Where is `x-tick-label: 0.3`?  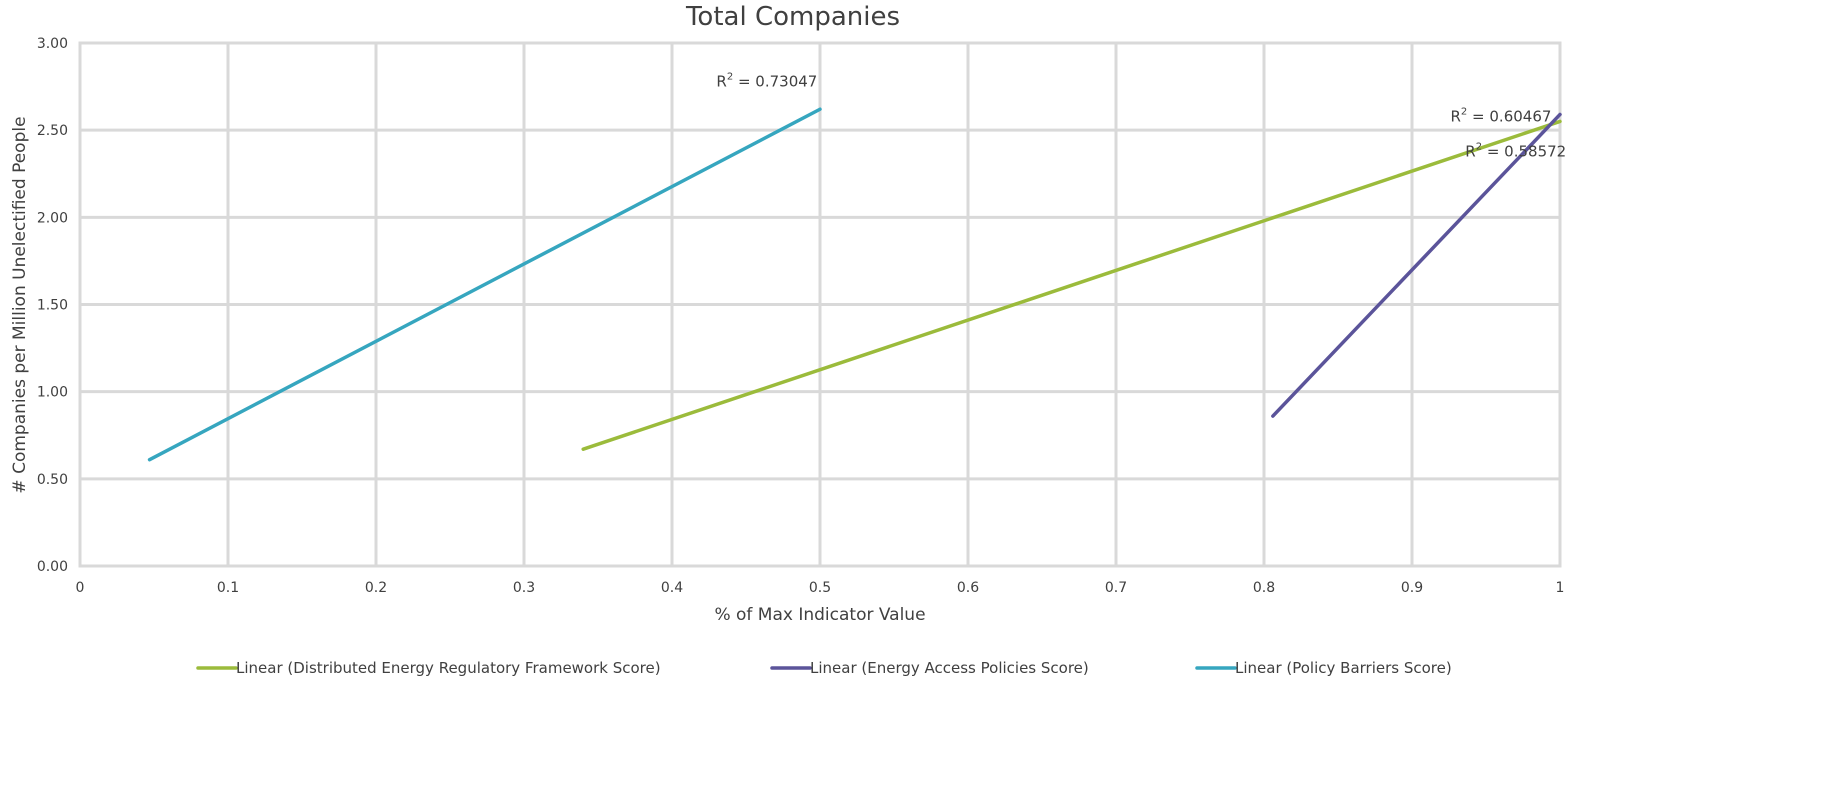
x-tick-label: 0.3 is located at coordinates (524, 588).